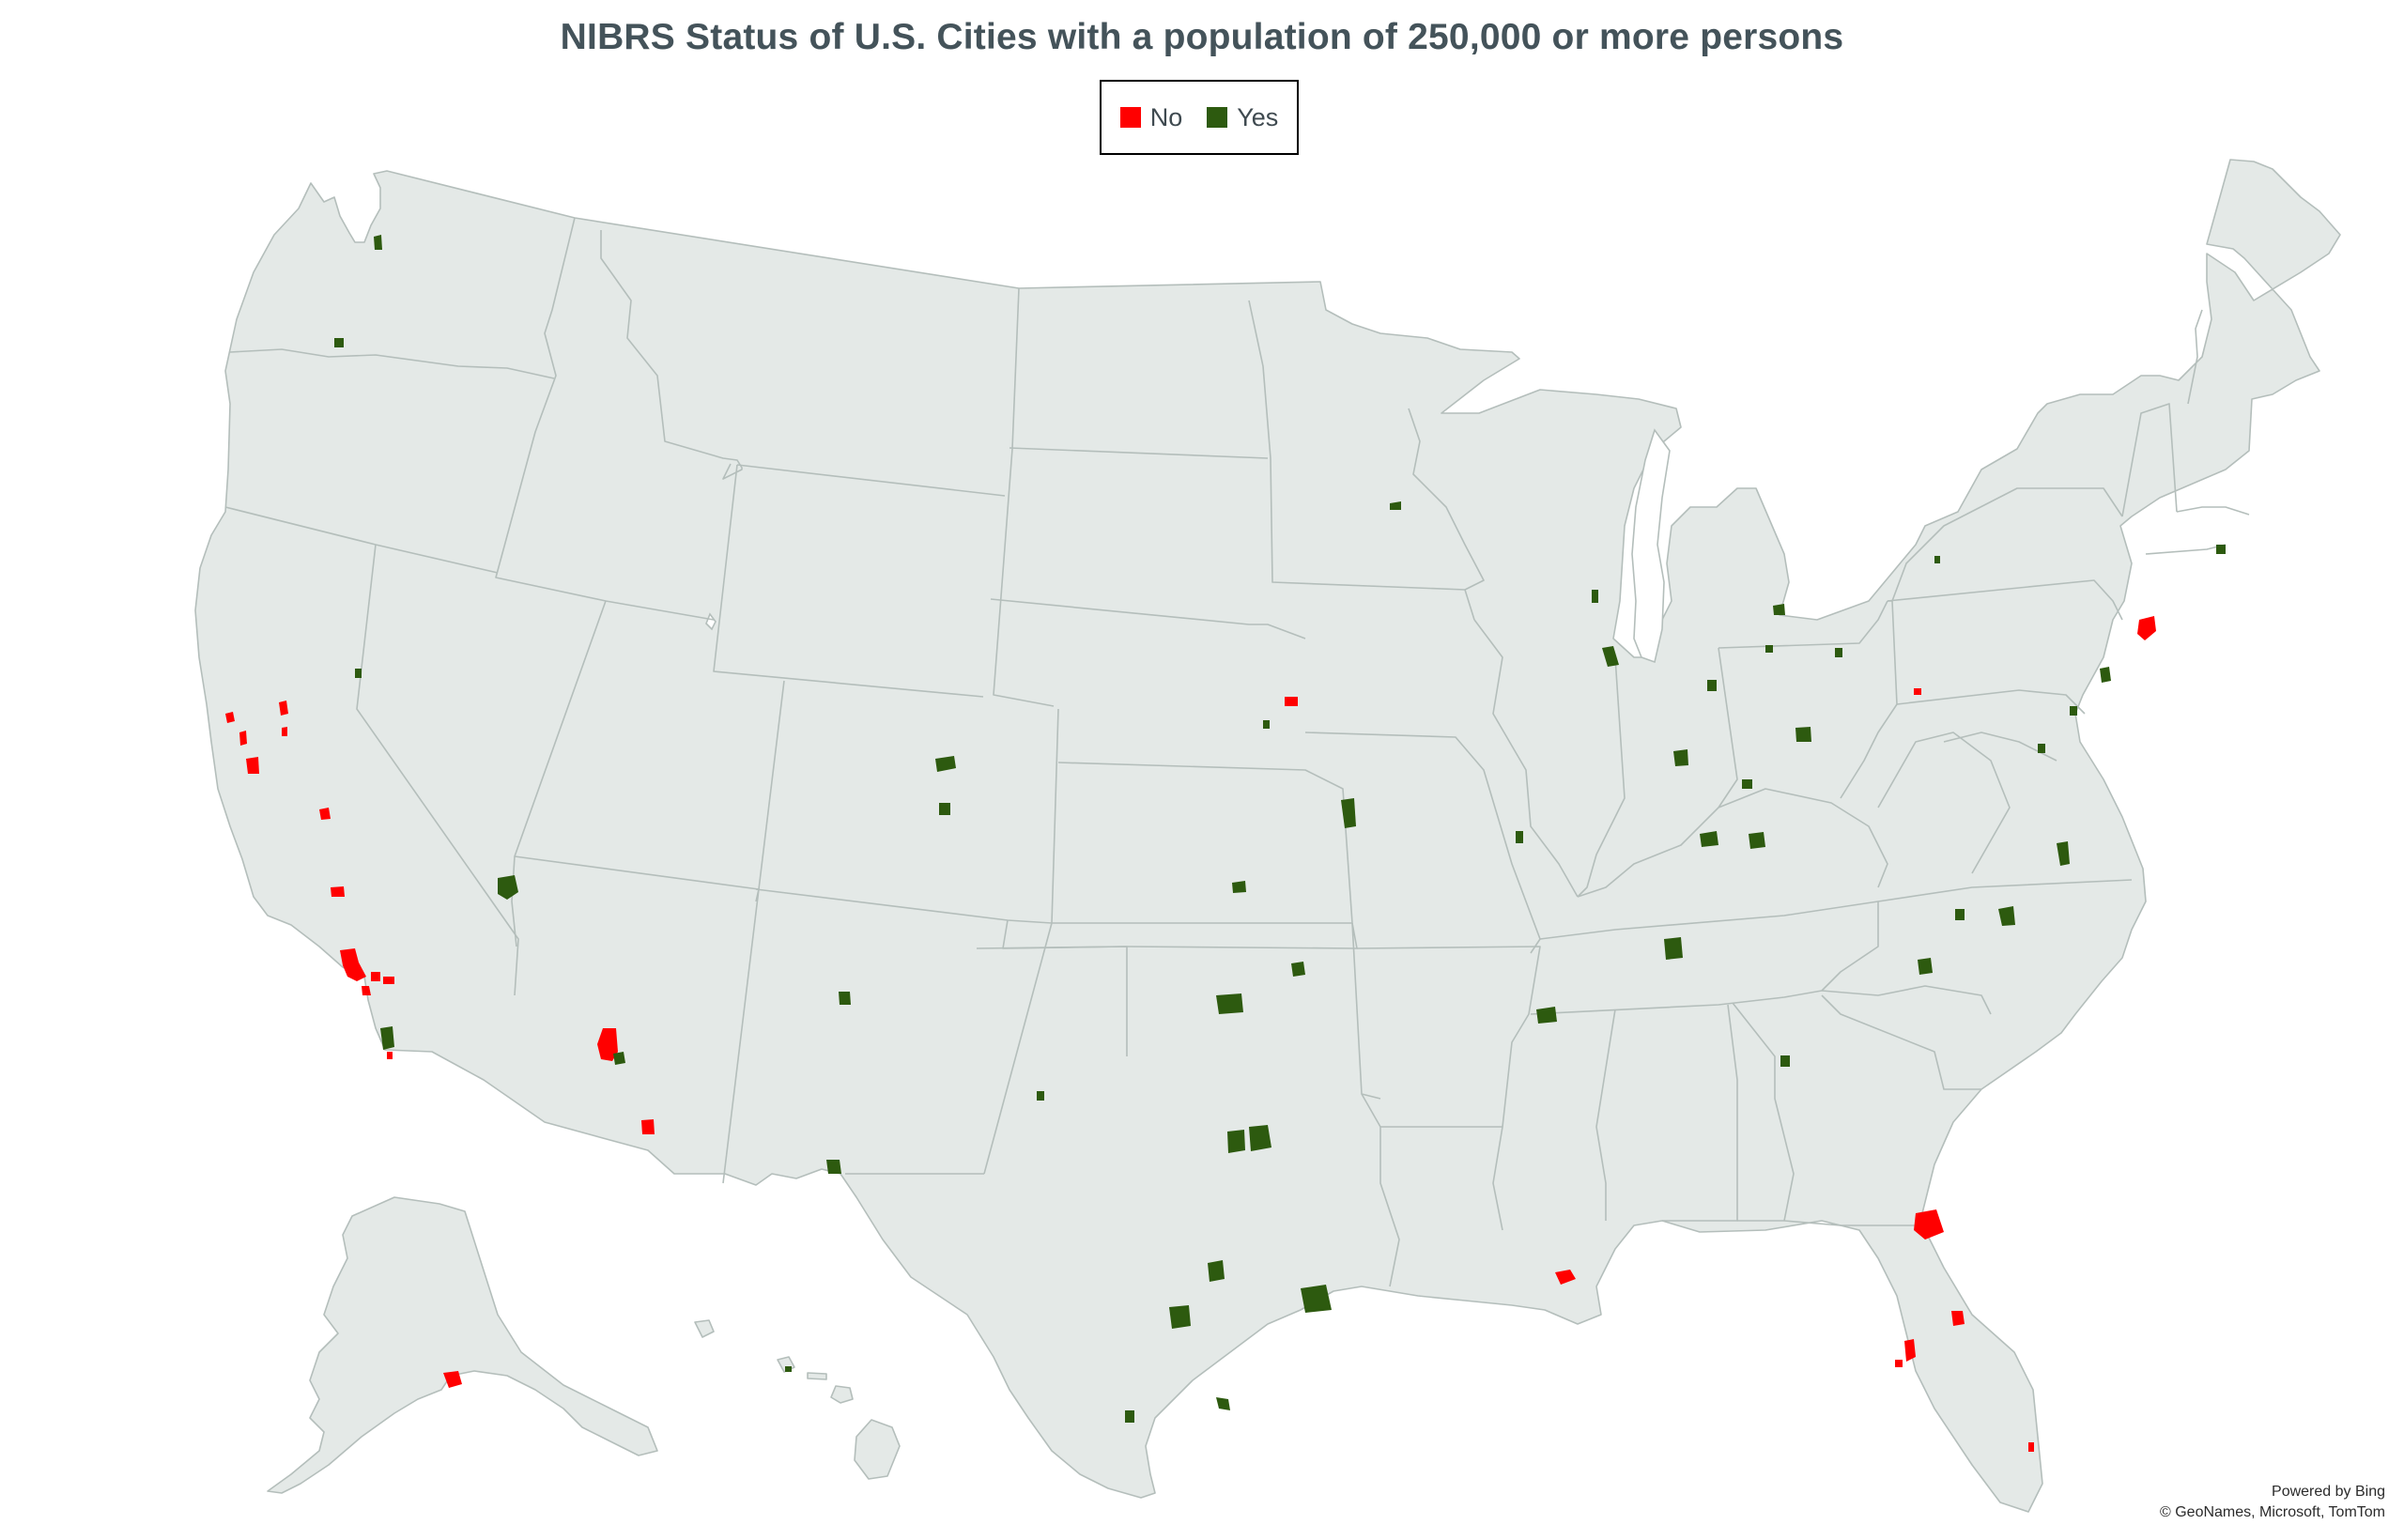 The height and width of the screenshot is (1540, 2404). I want to click on city-marker-san-antonio, so click(1180, 1317).